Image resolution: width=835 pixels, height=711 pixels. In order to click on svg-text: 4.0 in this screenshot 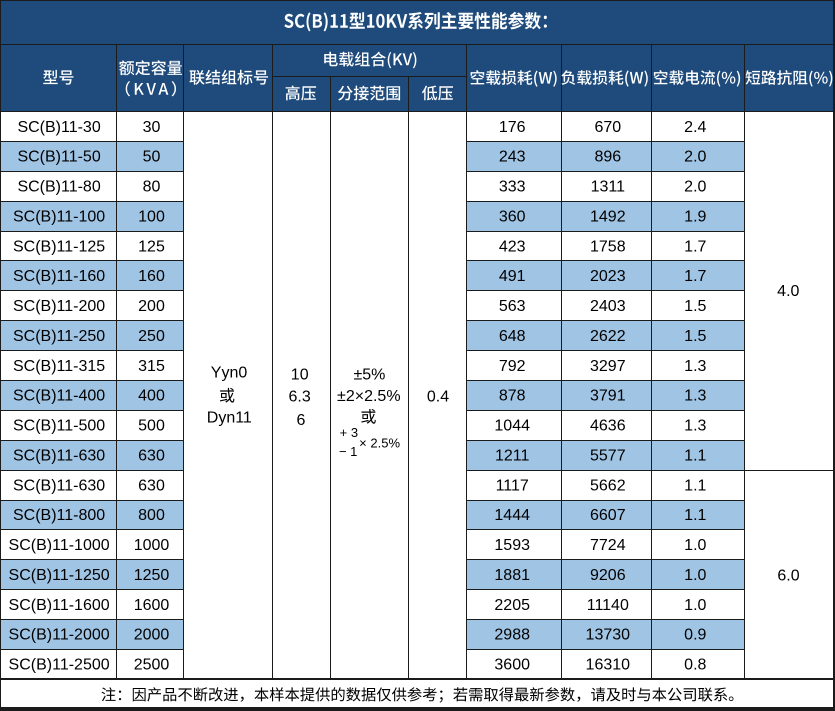, I will do `click(788, 291)`.